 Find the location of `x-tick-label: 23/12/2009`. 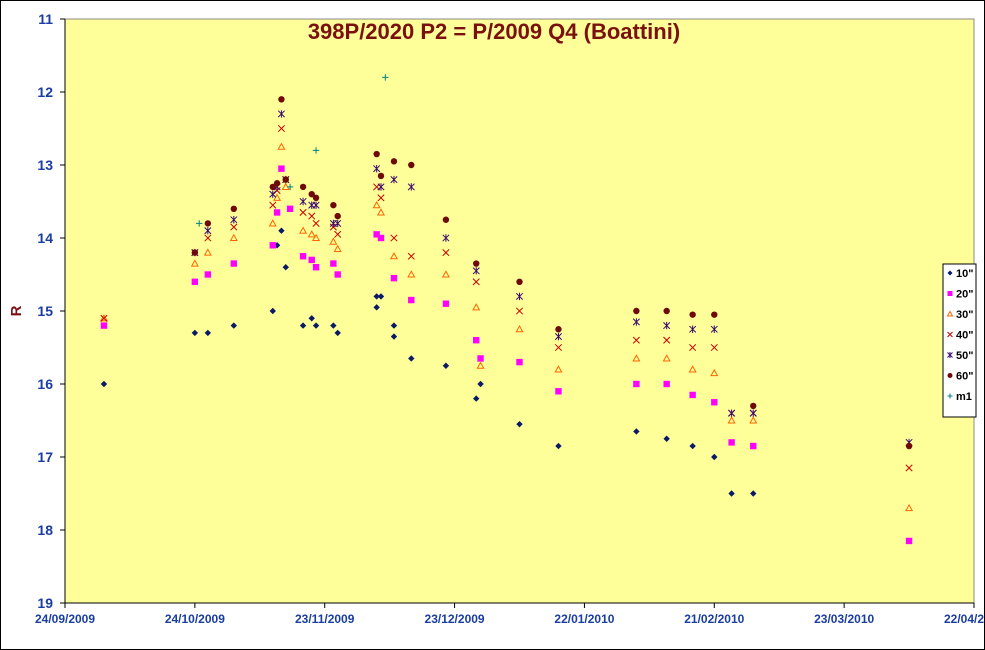

x-tick-label: 23/12/2009 is located at coordinates (455, 619).